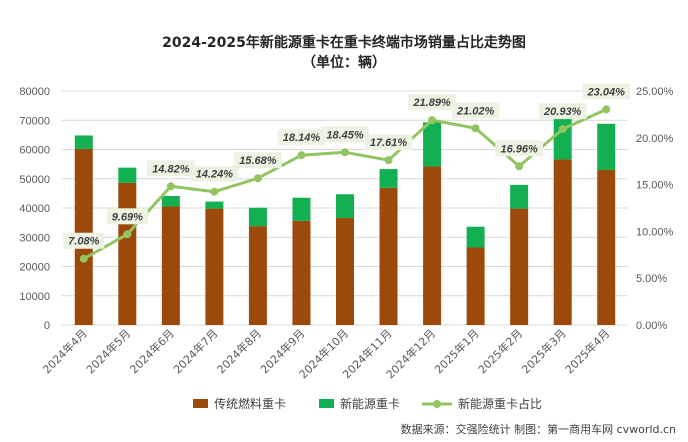 The height and width of the screenshot is (442, 688). I want to click on share-data-label: 17.61%, so click(389, 143).